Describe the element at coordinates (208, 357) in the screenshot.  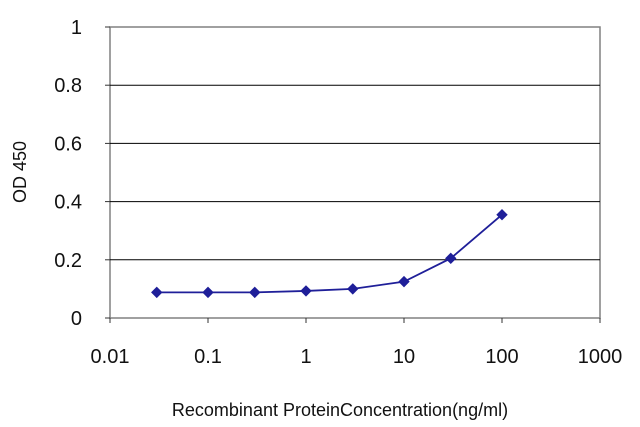
I see `x-tick-label: 0.1` at that location.